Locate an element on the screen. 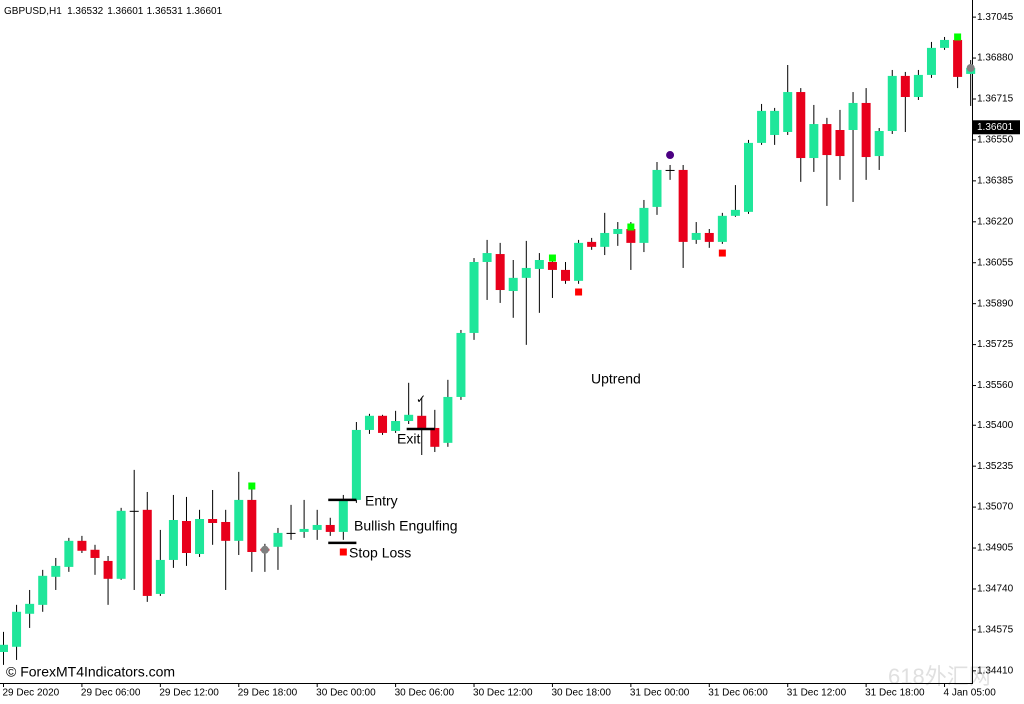 The image size is (1024, 704). exit-label: Exit is located at coordinates (408, 439).